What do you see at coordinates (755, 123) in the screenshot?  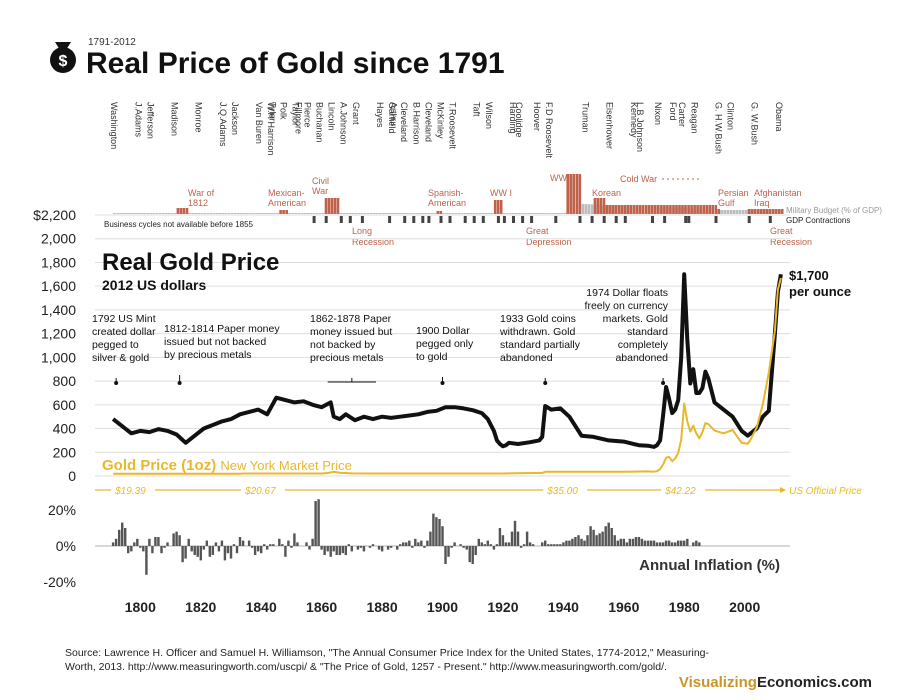 I see `president-label: G. W.Bush` at bounding box center [755, 123].